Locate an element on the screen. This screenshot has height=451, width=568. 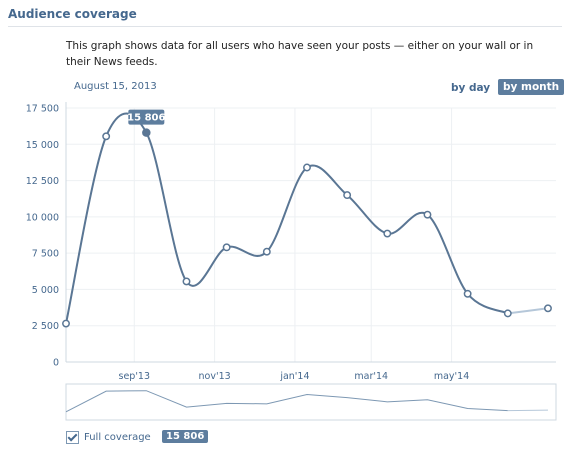
tooltip-box is located at coordinates (146, 117).